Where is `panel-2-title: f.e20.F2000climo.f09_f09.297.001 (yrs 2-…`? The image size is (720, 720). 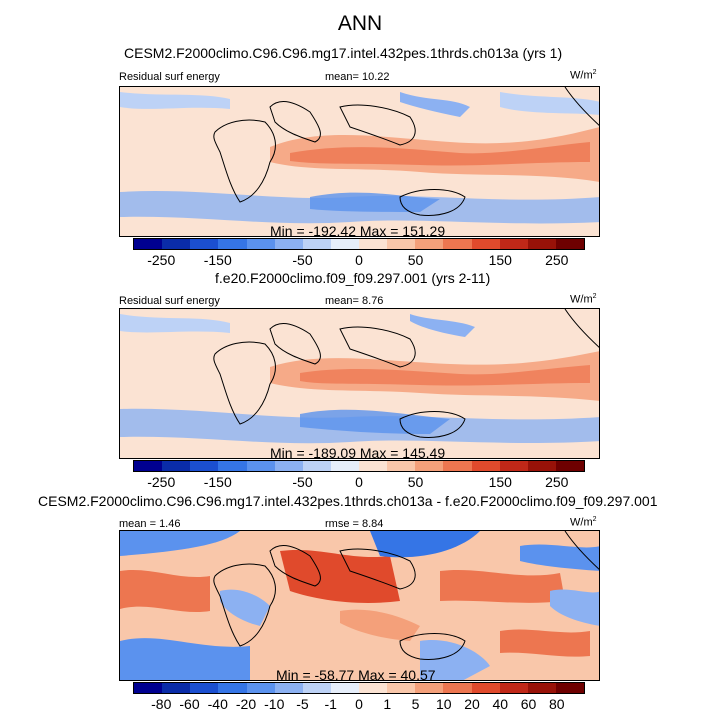
panel-2-title: f.e20.F2000climo.f09_f09.297.001 (yrs 2-… is located at coordinates (353, 278).